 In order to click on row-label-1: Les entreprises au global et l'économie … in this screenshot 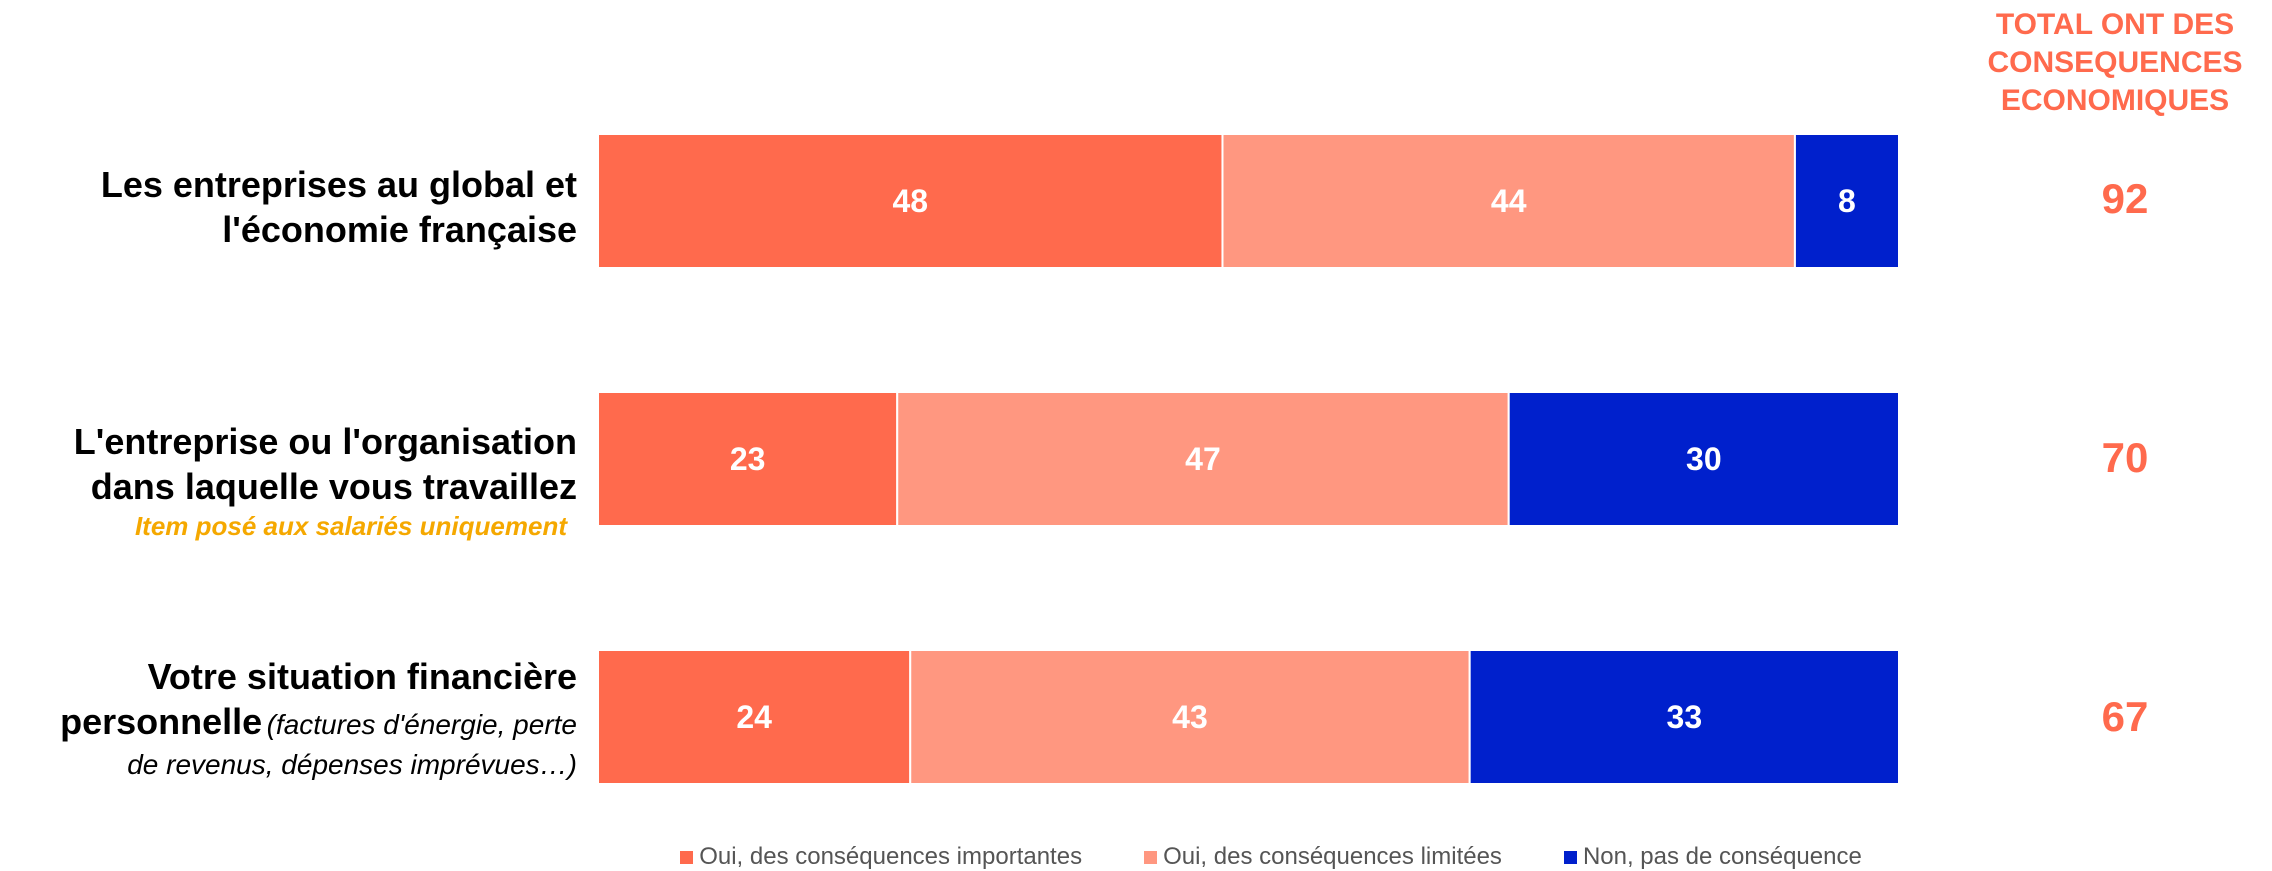, I will do `click(339, 207)`.